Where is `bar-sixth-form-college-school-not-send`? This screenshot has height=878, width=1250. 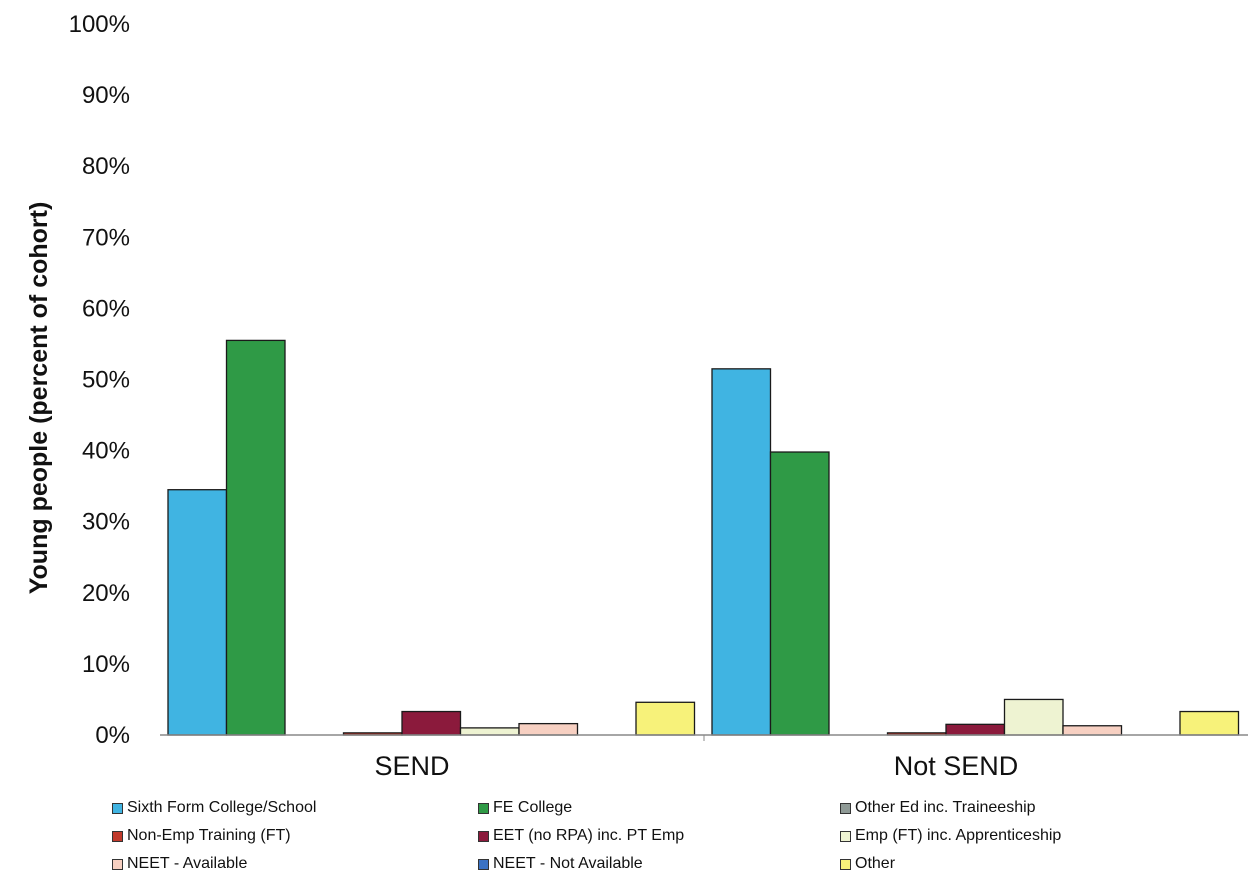
bar-sixth-form-college-school-not-send is located at coordinates (741, 552).